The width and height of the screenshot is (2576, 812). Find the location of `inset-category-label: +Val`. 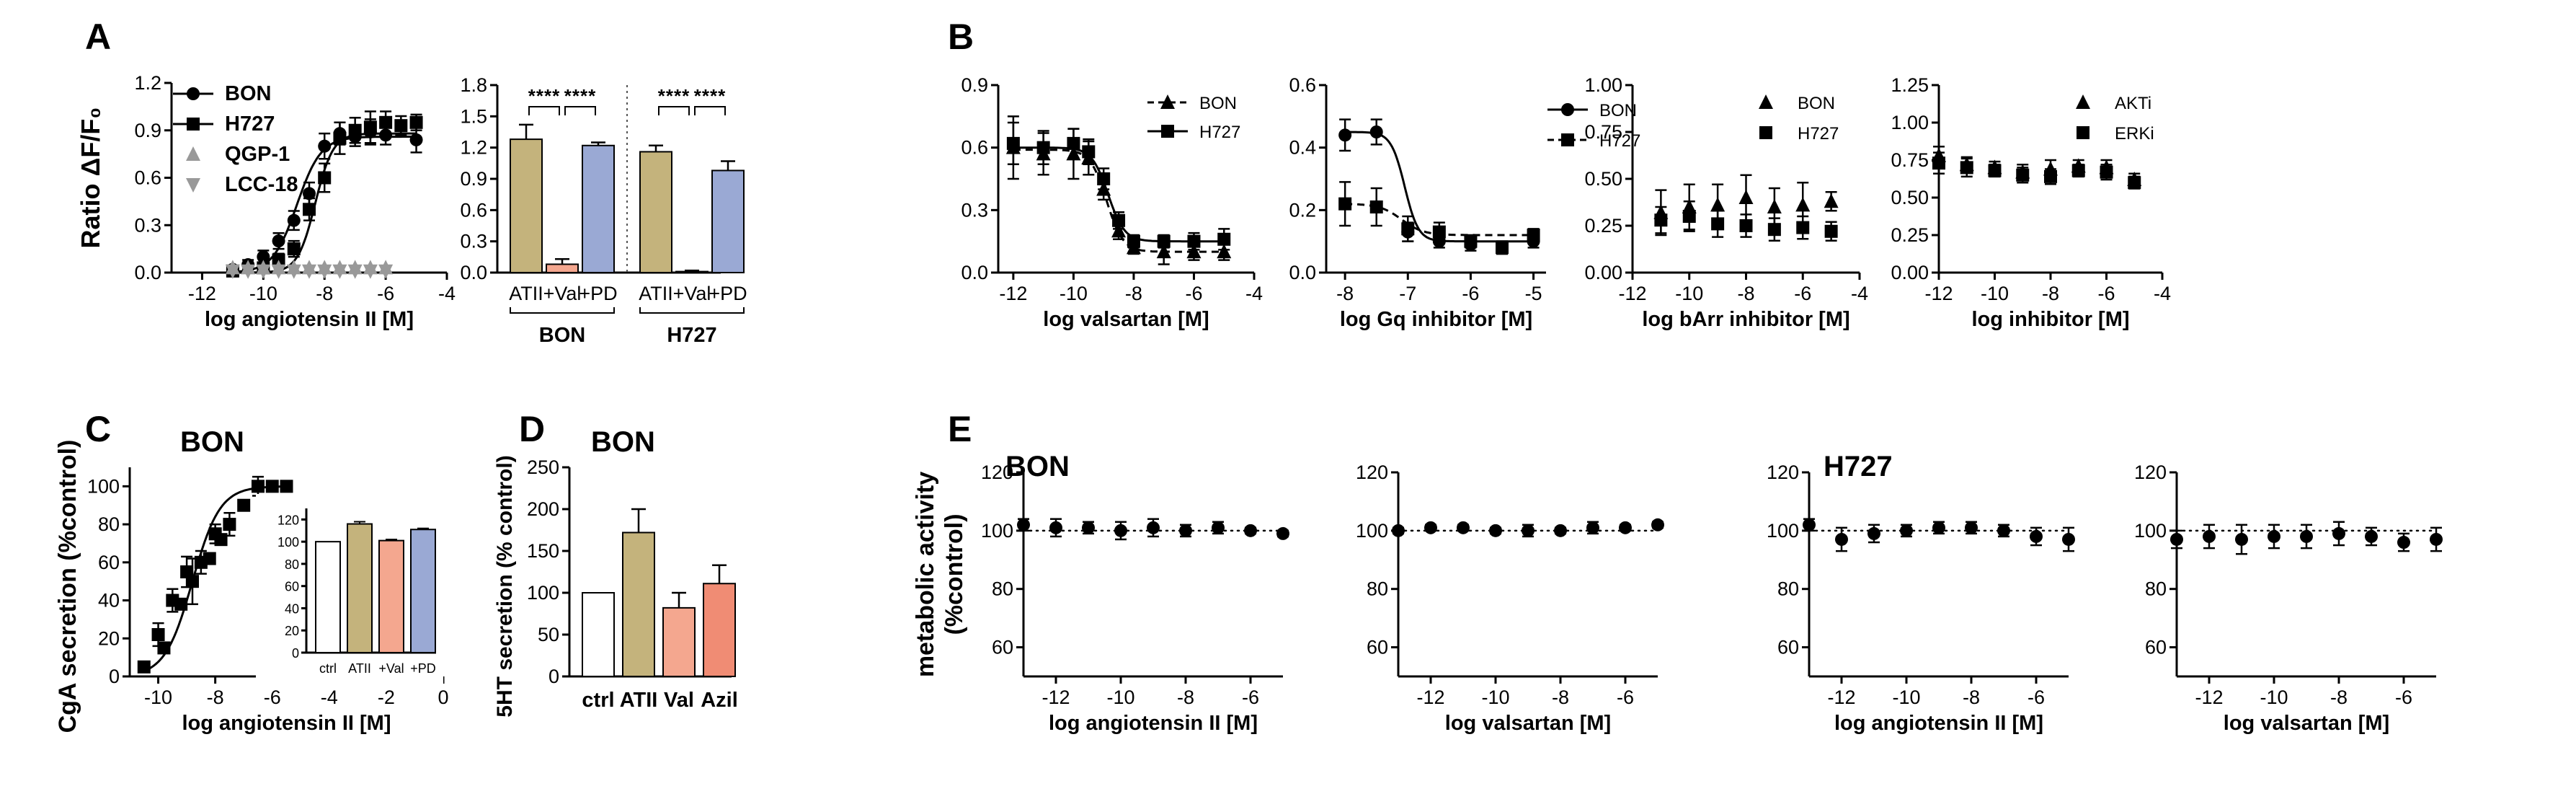

inset-category-label: +Val is located at coordinates (391, 669).